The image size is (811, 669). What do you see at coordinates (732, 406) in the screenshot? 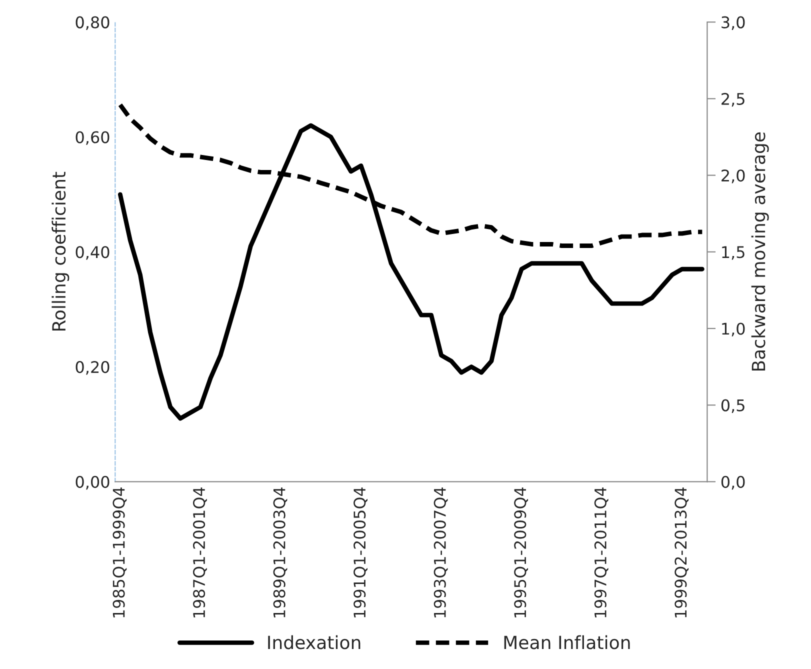
I see `y2-tick-label: 0,5` at bounding box center [732, 406].